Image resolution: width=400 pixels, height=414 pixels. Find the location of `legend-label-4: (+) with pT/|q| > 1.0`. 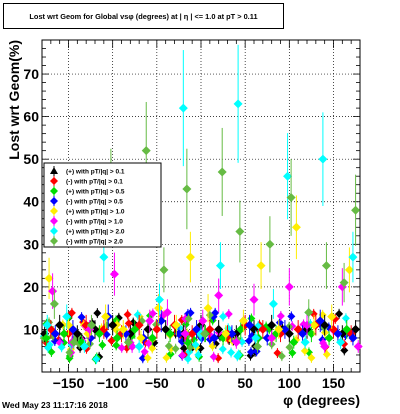

legend-label-4: (+) with pT/|q| > 1.0 is located at coordinates (95, 212).